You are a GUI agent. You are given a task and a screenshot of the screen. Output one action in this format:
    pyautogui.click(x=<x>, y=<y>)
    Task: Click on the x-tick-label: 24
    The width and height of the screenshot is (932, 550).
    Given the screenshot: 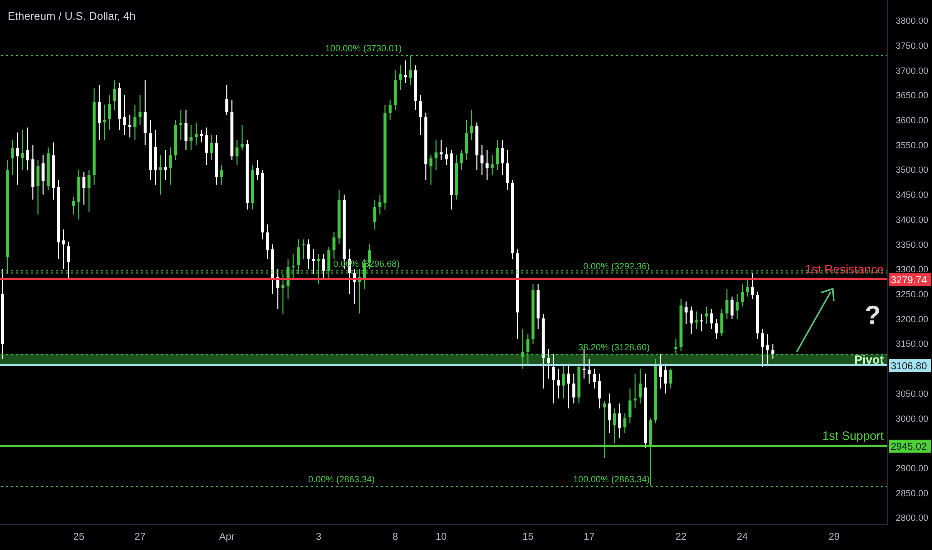 What is the action you would take?
    pyautogui.click(x=742, y=538)
    